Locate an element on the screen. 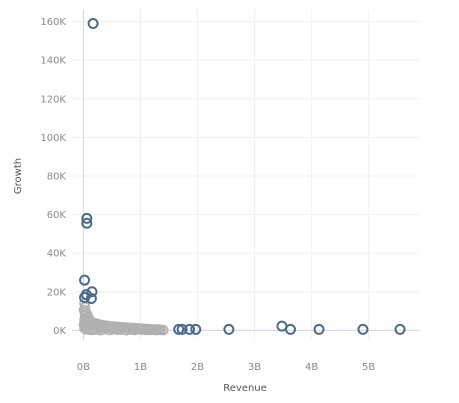 Image resolution: width=459 pixels, height=403 pixels. x-tick-label: 4B is located at coordinates (311, 367).